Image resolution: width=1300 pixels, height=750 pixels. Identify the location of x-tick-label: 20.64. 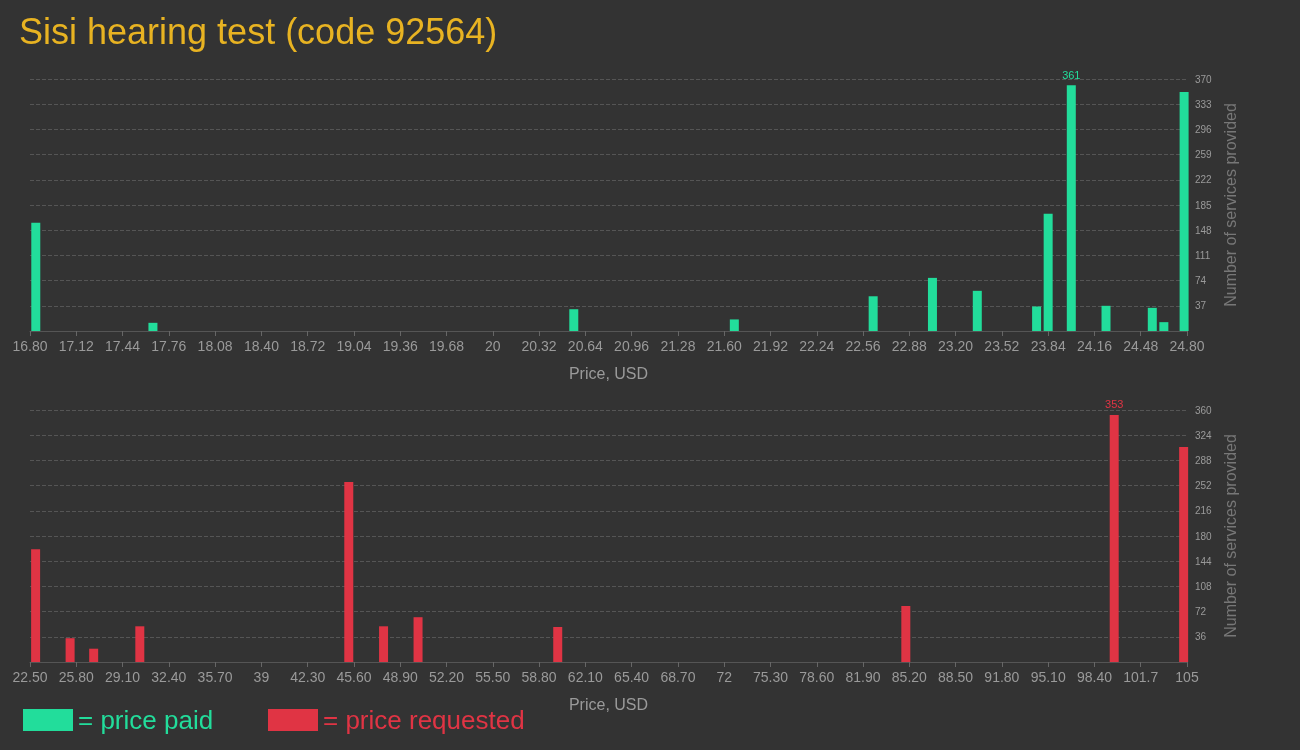
(585, 346).